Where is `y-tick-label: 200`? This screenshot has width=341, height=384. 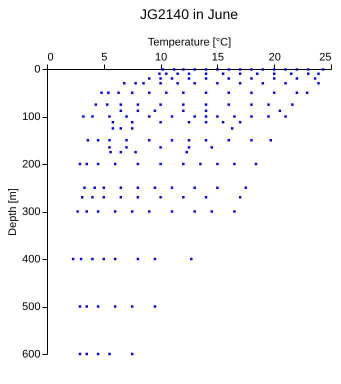 y-tick-label: 200 is located at coordinates (31, 164).